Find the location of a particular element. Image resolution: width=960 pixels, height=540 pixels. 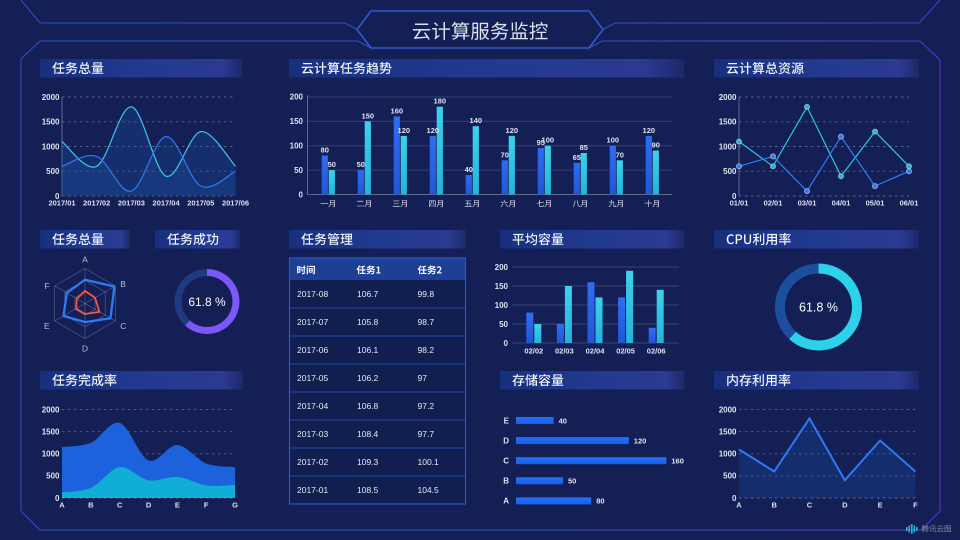

svg-text: 02/05 is located at coordinates (625, 351).